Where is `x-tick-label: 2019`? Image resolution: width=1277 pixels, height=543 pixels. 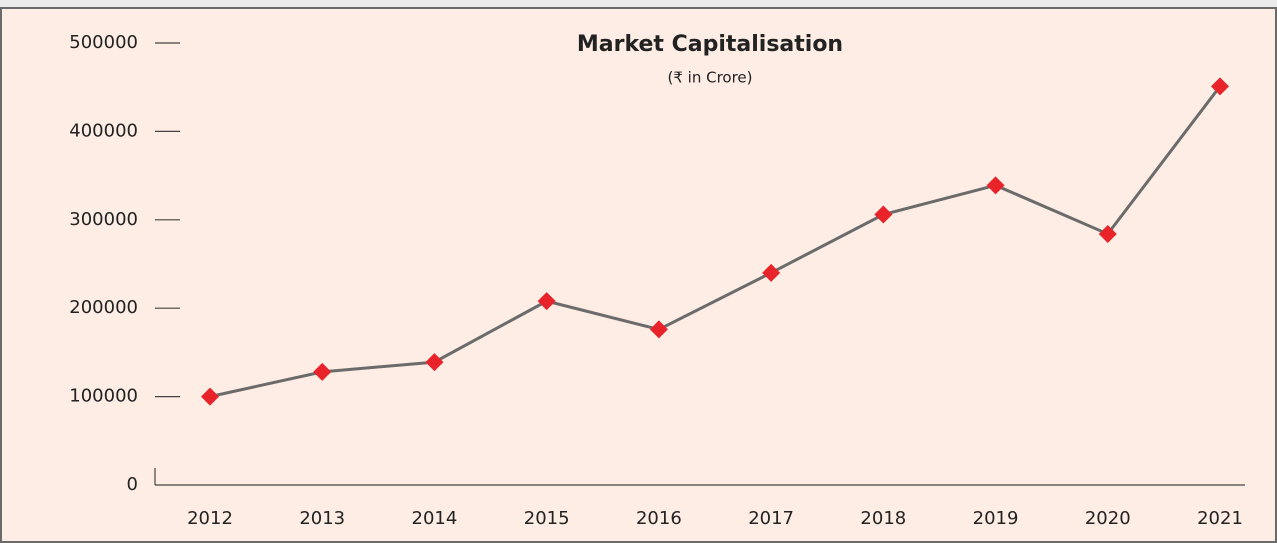 x-tick-label: 2019 is located at coordinates (996, 518).